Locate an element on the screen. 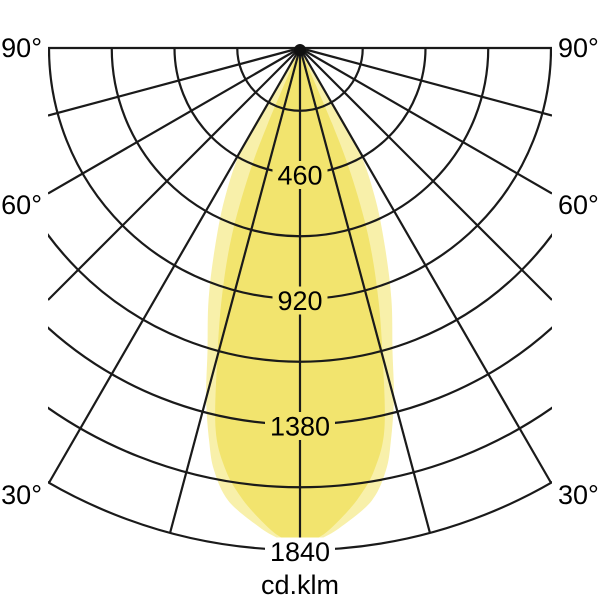 This screenshot has width=600, height=600. angle-label-left-30: 30° is located at coordinates (21, 495).